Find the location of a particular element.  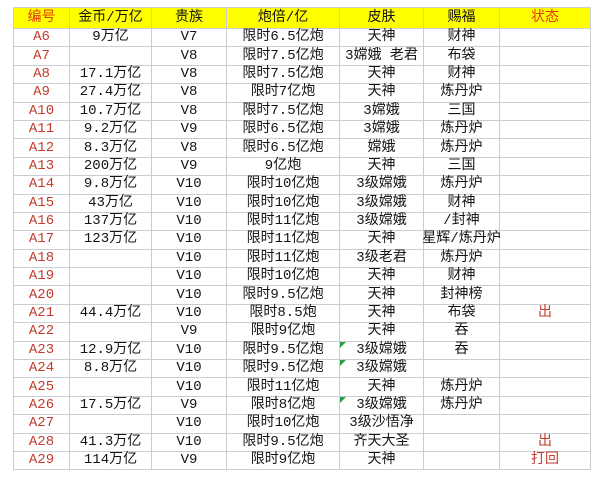

id-cell: A29 is located at coordinates (42, 461).